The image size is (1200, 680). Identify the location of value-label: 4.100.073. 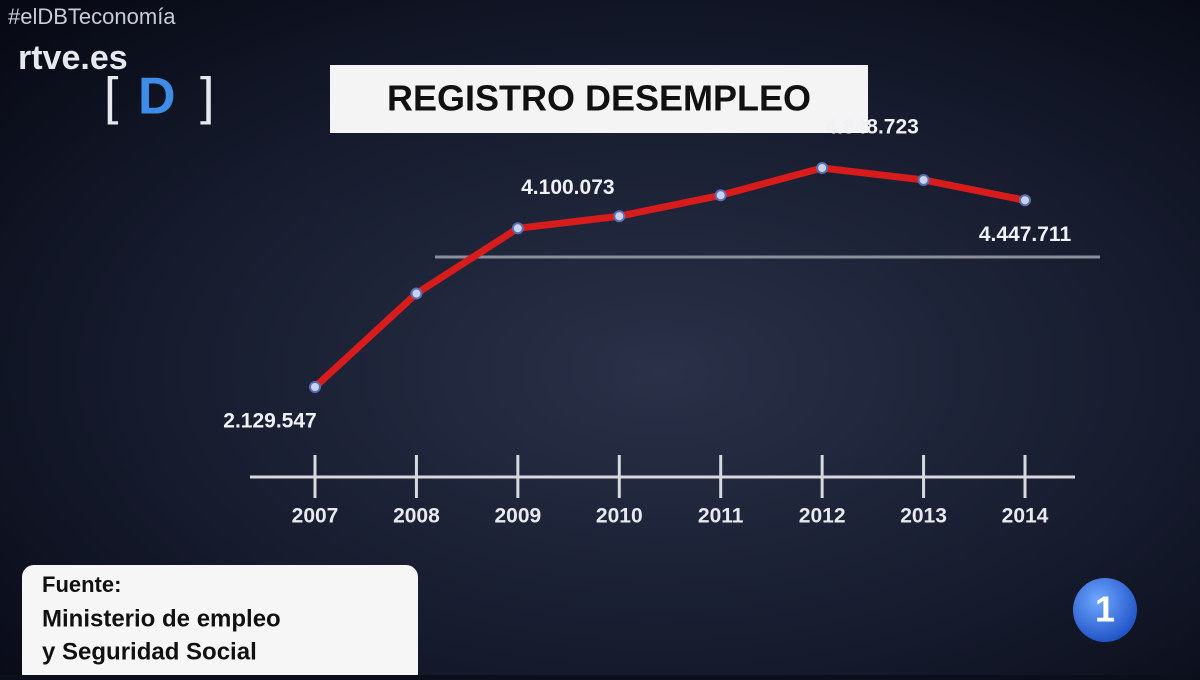
(567, 187).